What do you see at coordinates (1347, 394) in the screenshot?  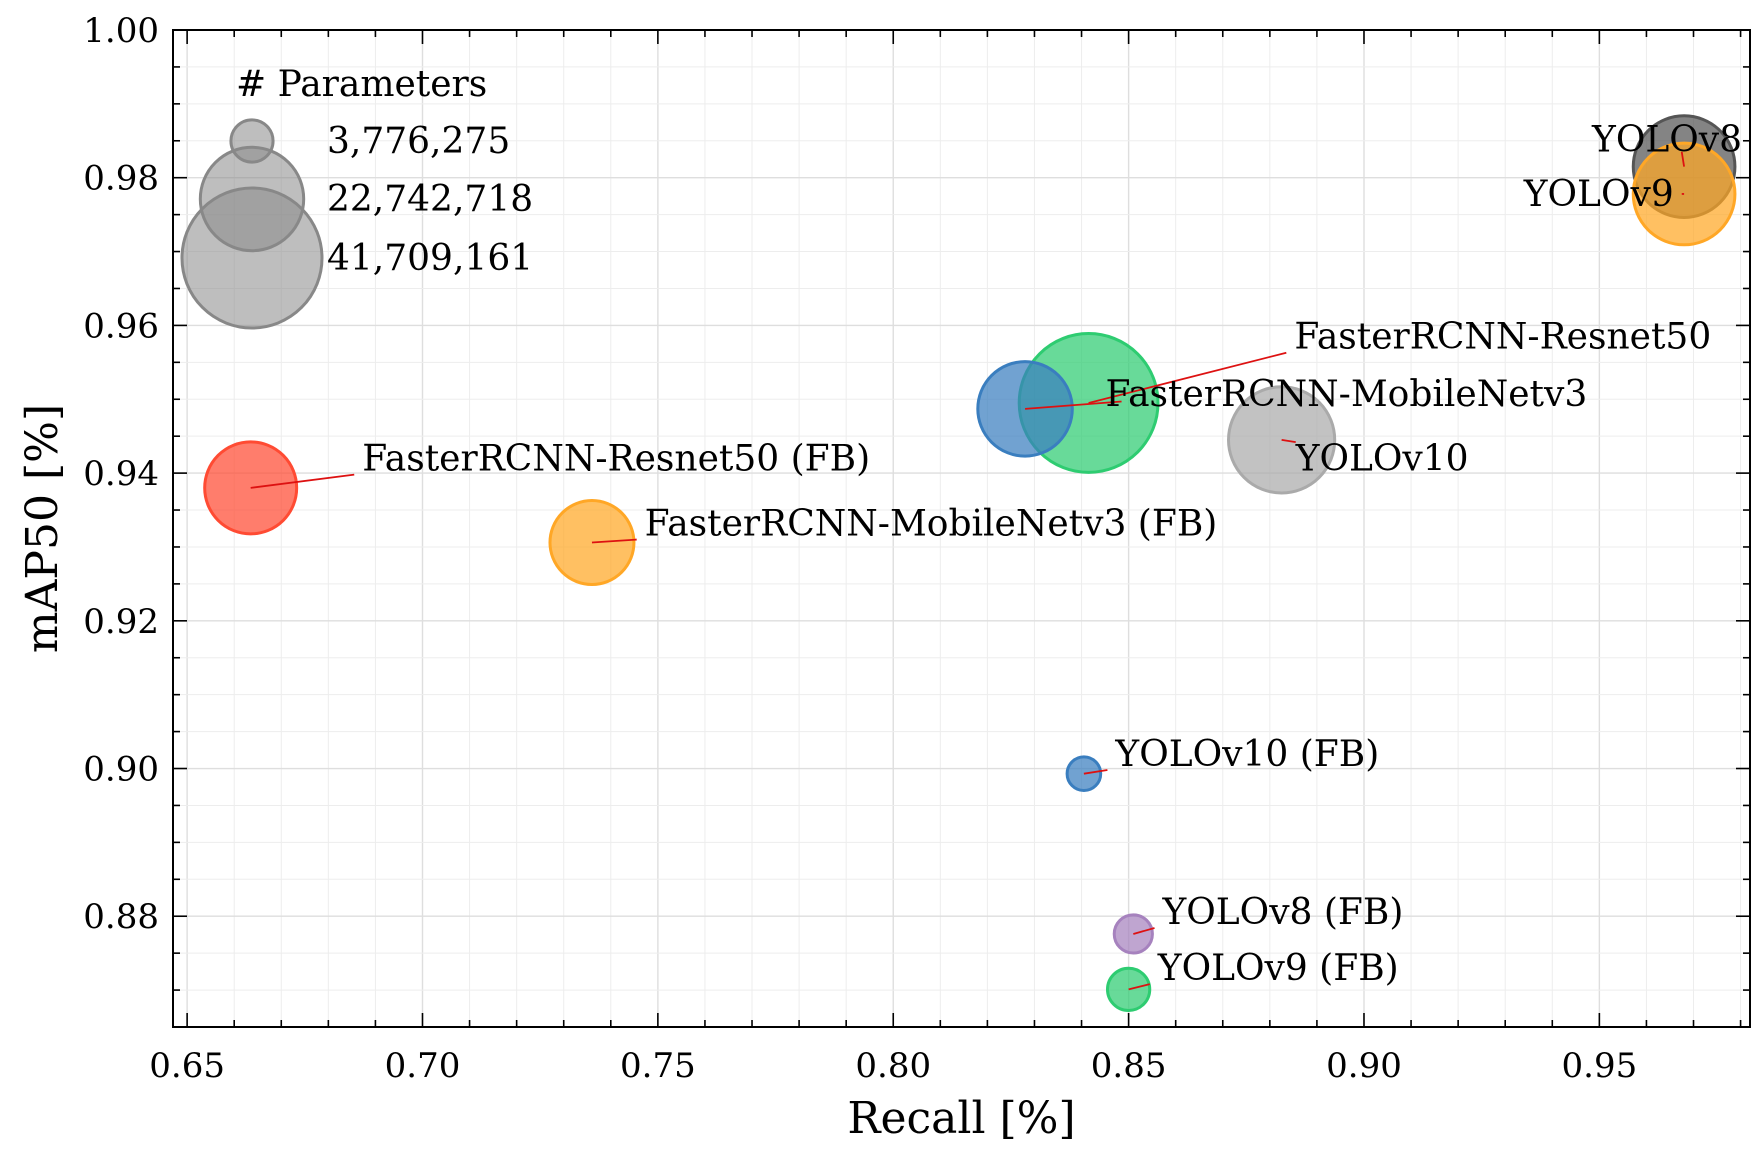 I see `point-label: FasterRCNN-MobileNetv3` at bounding box center [1347, 394].